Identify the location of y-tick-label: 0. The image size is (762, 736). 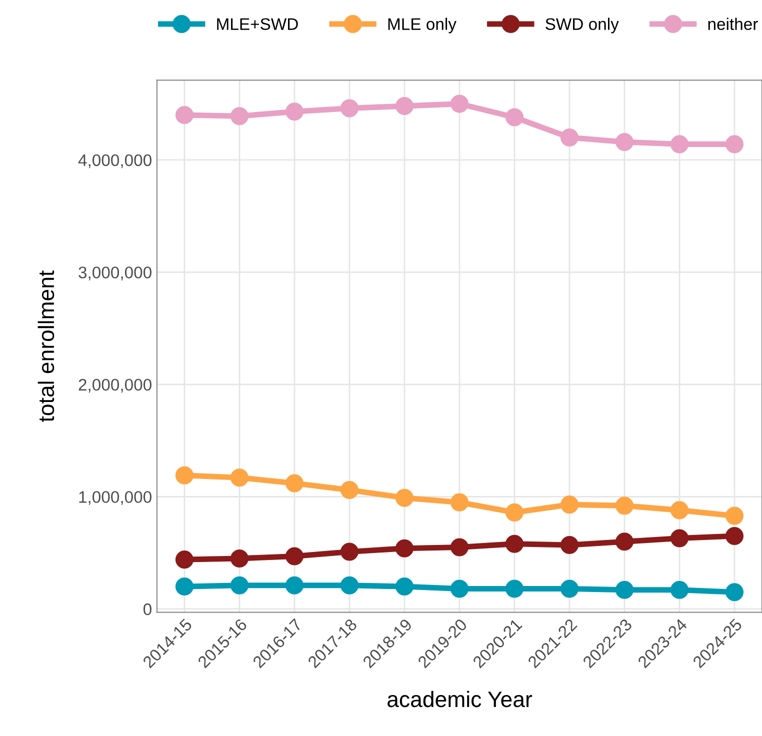
(147, 609).